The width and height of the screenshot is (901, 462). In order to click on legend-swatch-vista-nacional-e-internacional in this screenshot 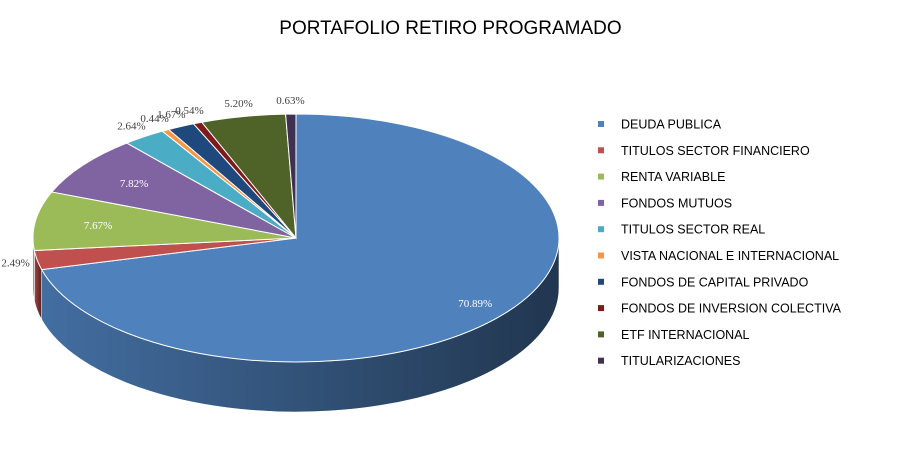, I will do `click(601, 255)`.